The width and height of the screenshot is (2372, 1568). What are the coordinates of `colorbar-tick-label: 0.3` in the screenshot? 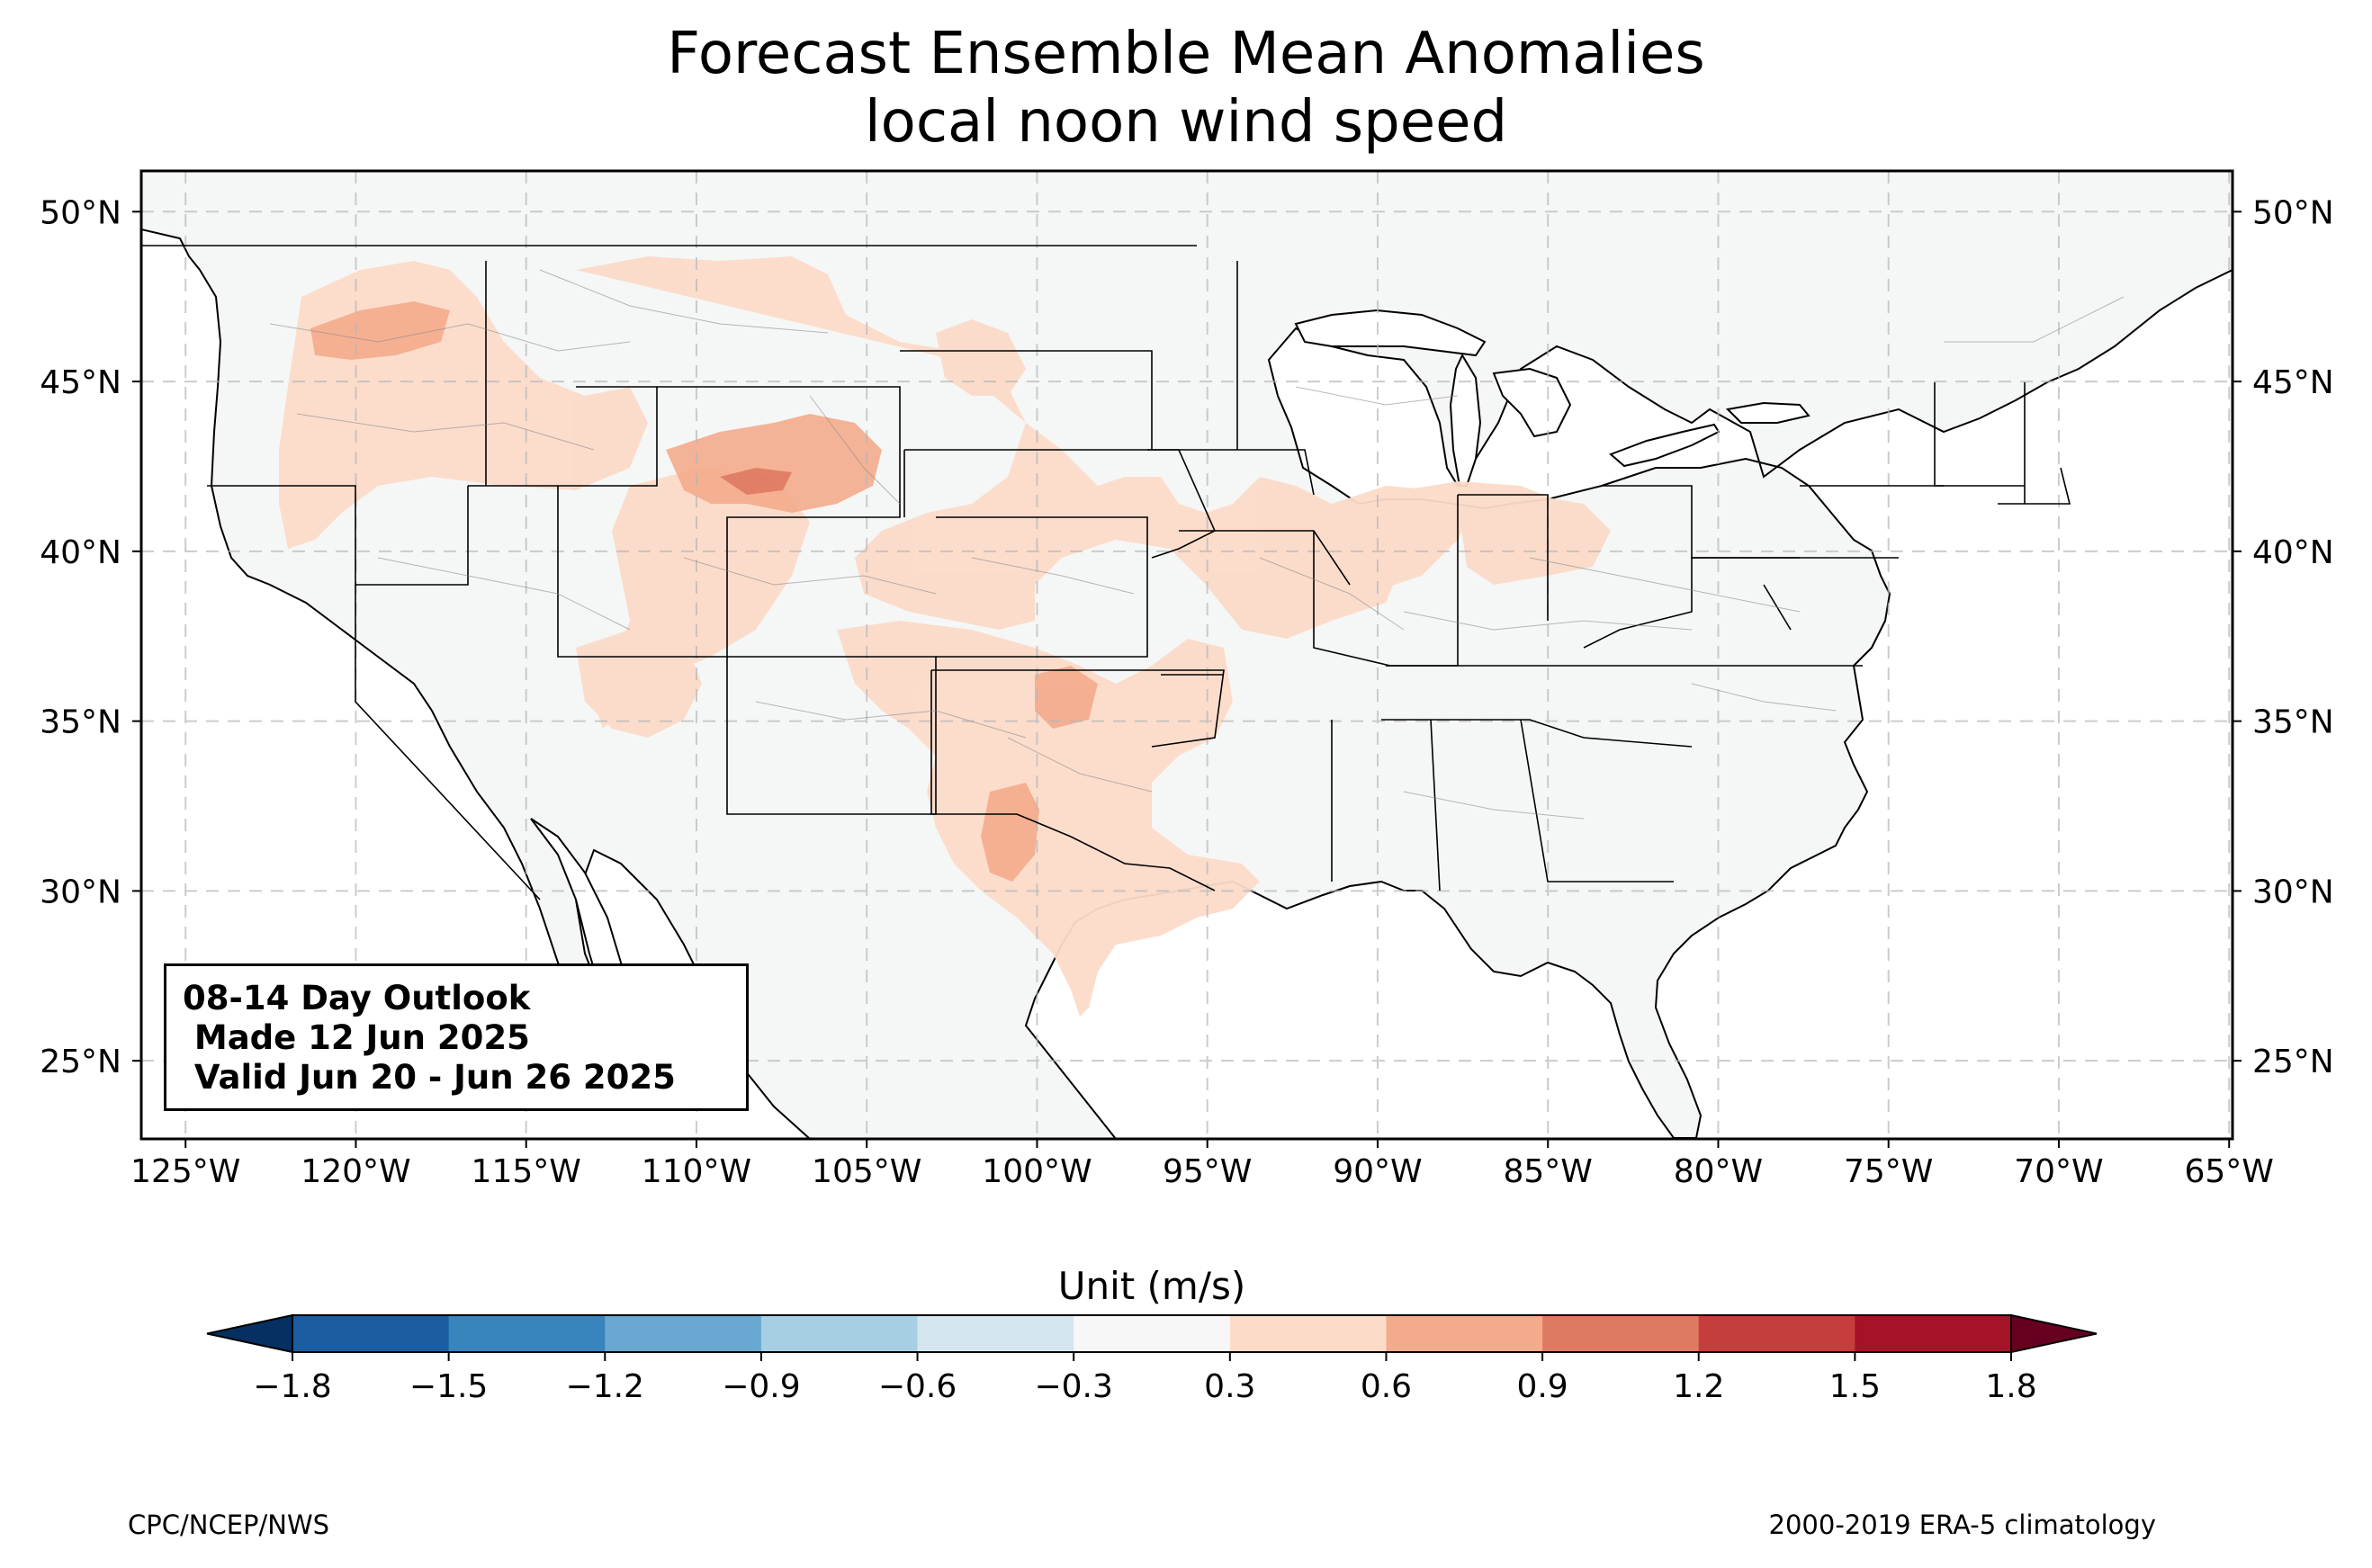 It's located at (1229, 1386).